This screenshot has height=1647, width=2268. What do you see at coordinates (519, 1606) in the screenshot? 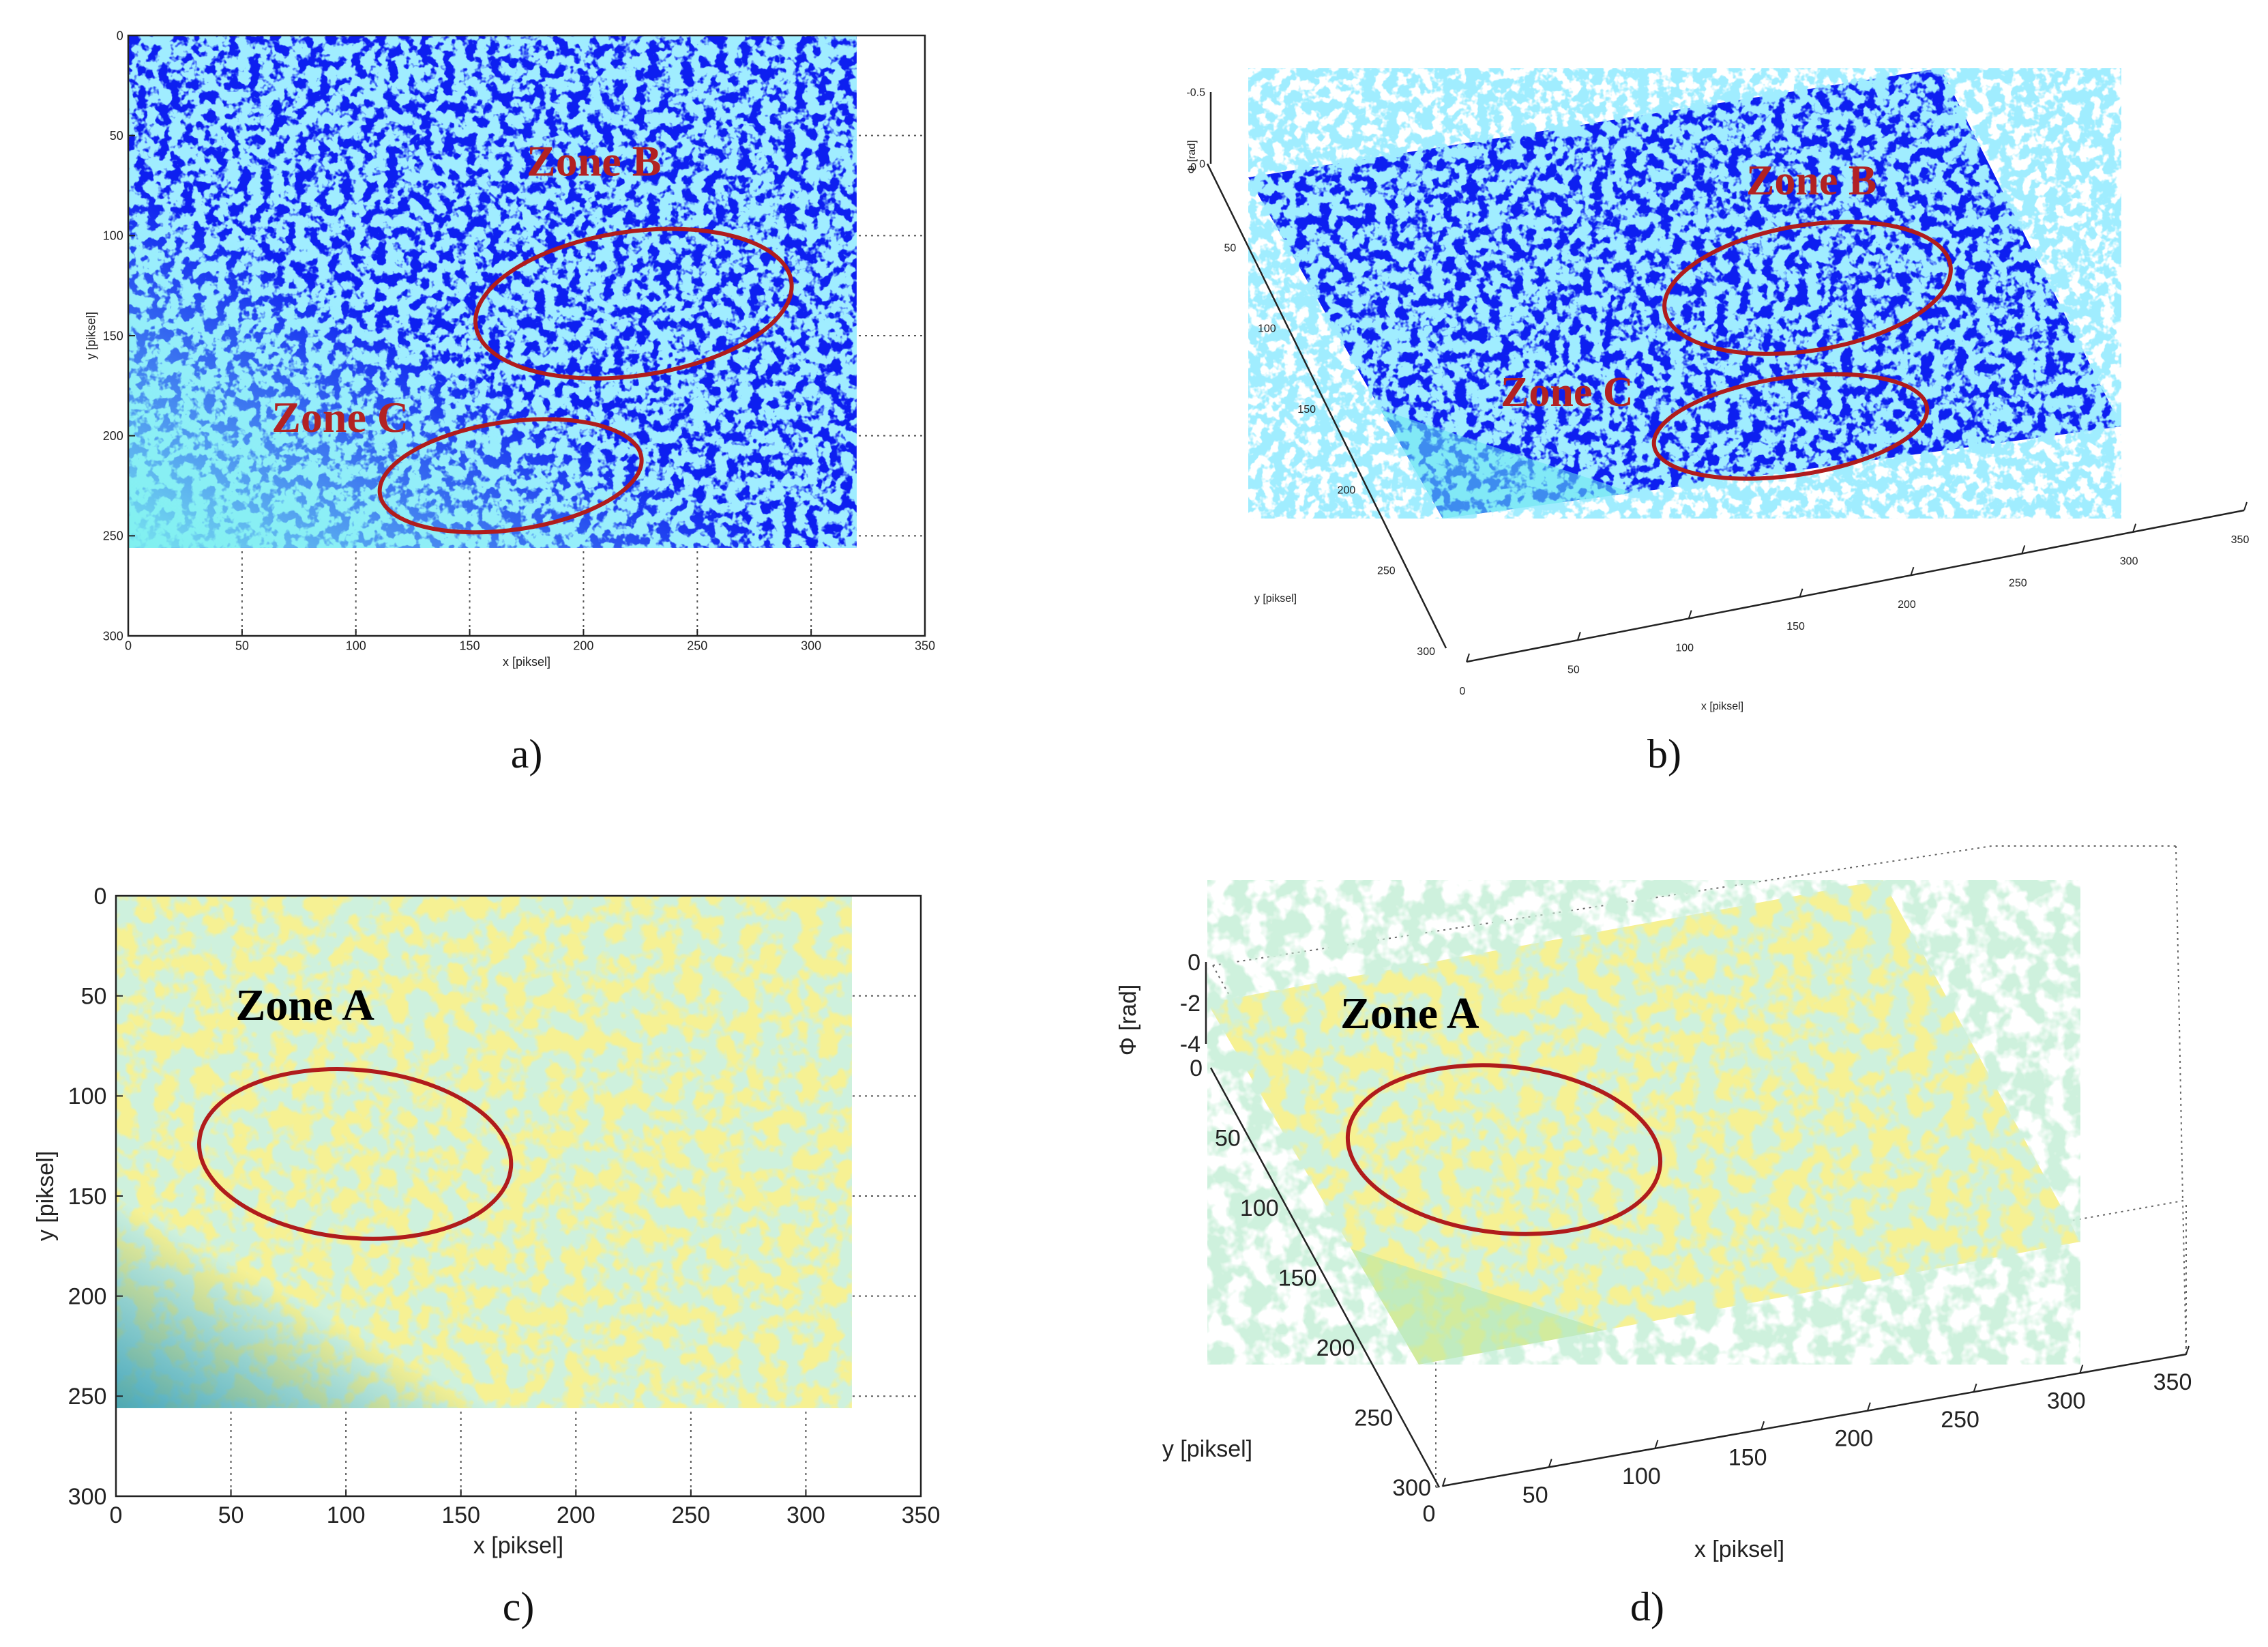
I see `panel-label: c)` at bounding box center [519, 1606].